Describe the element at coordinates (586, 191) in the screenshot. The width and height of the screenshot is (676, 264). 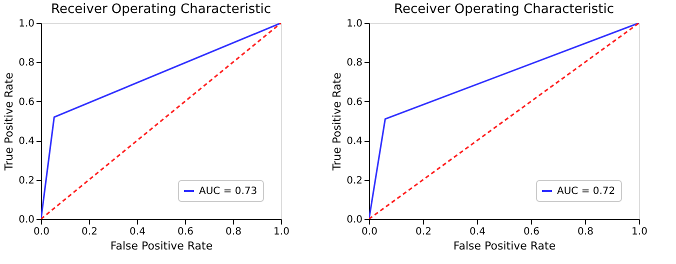
I see `legend-label: AUC = 0.72` at that location.